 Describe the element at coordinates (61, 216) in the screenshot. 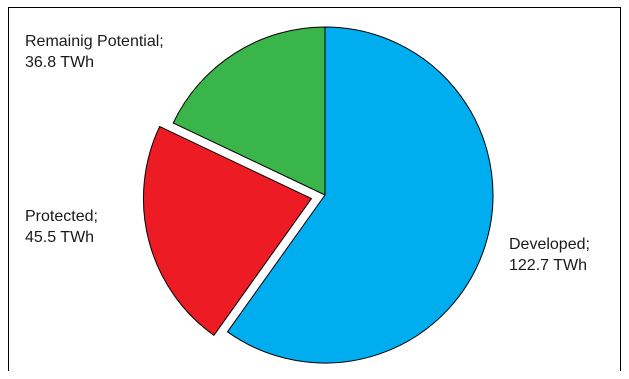

I see `slice-label-protected-name: Protected;` at that location.